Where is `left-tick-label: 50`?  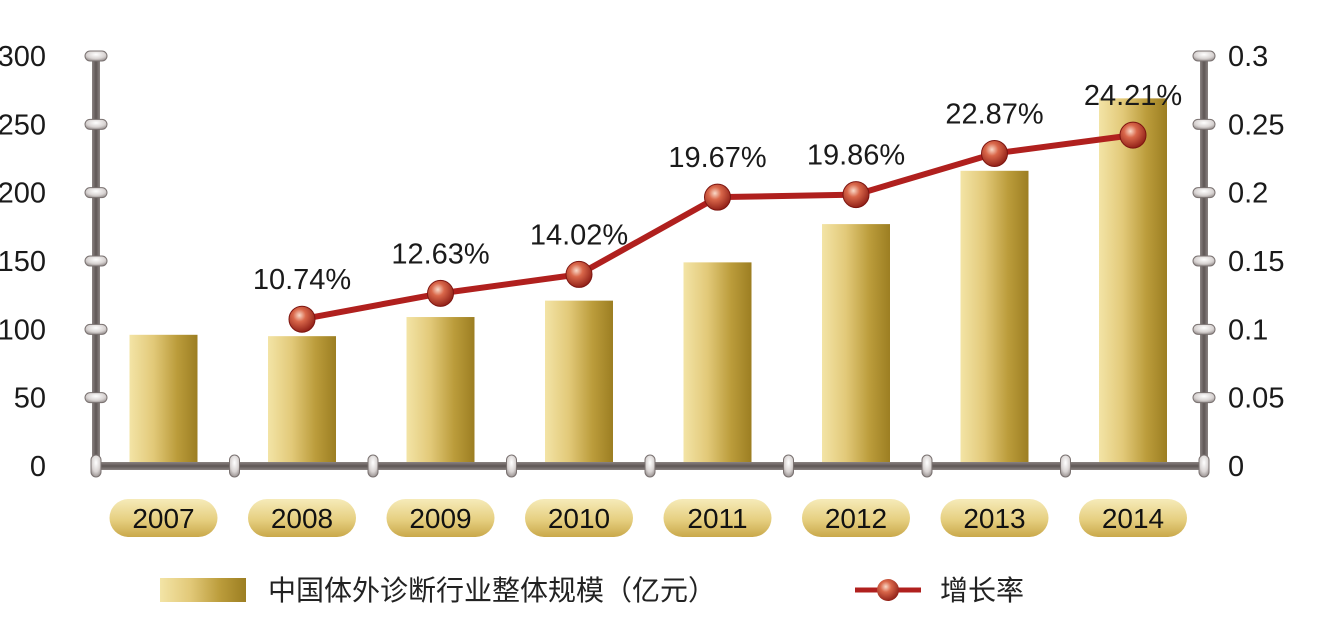 left-tick-label: 50 is located at coordinates (30, 399).